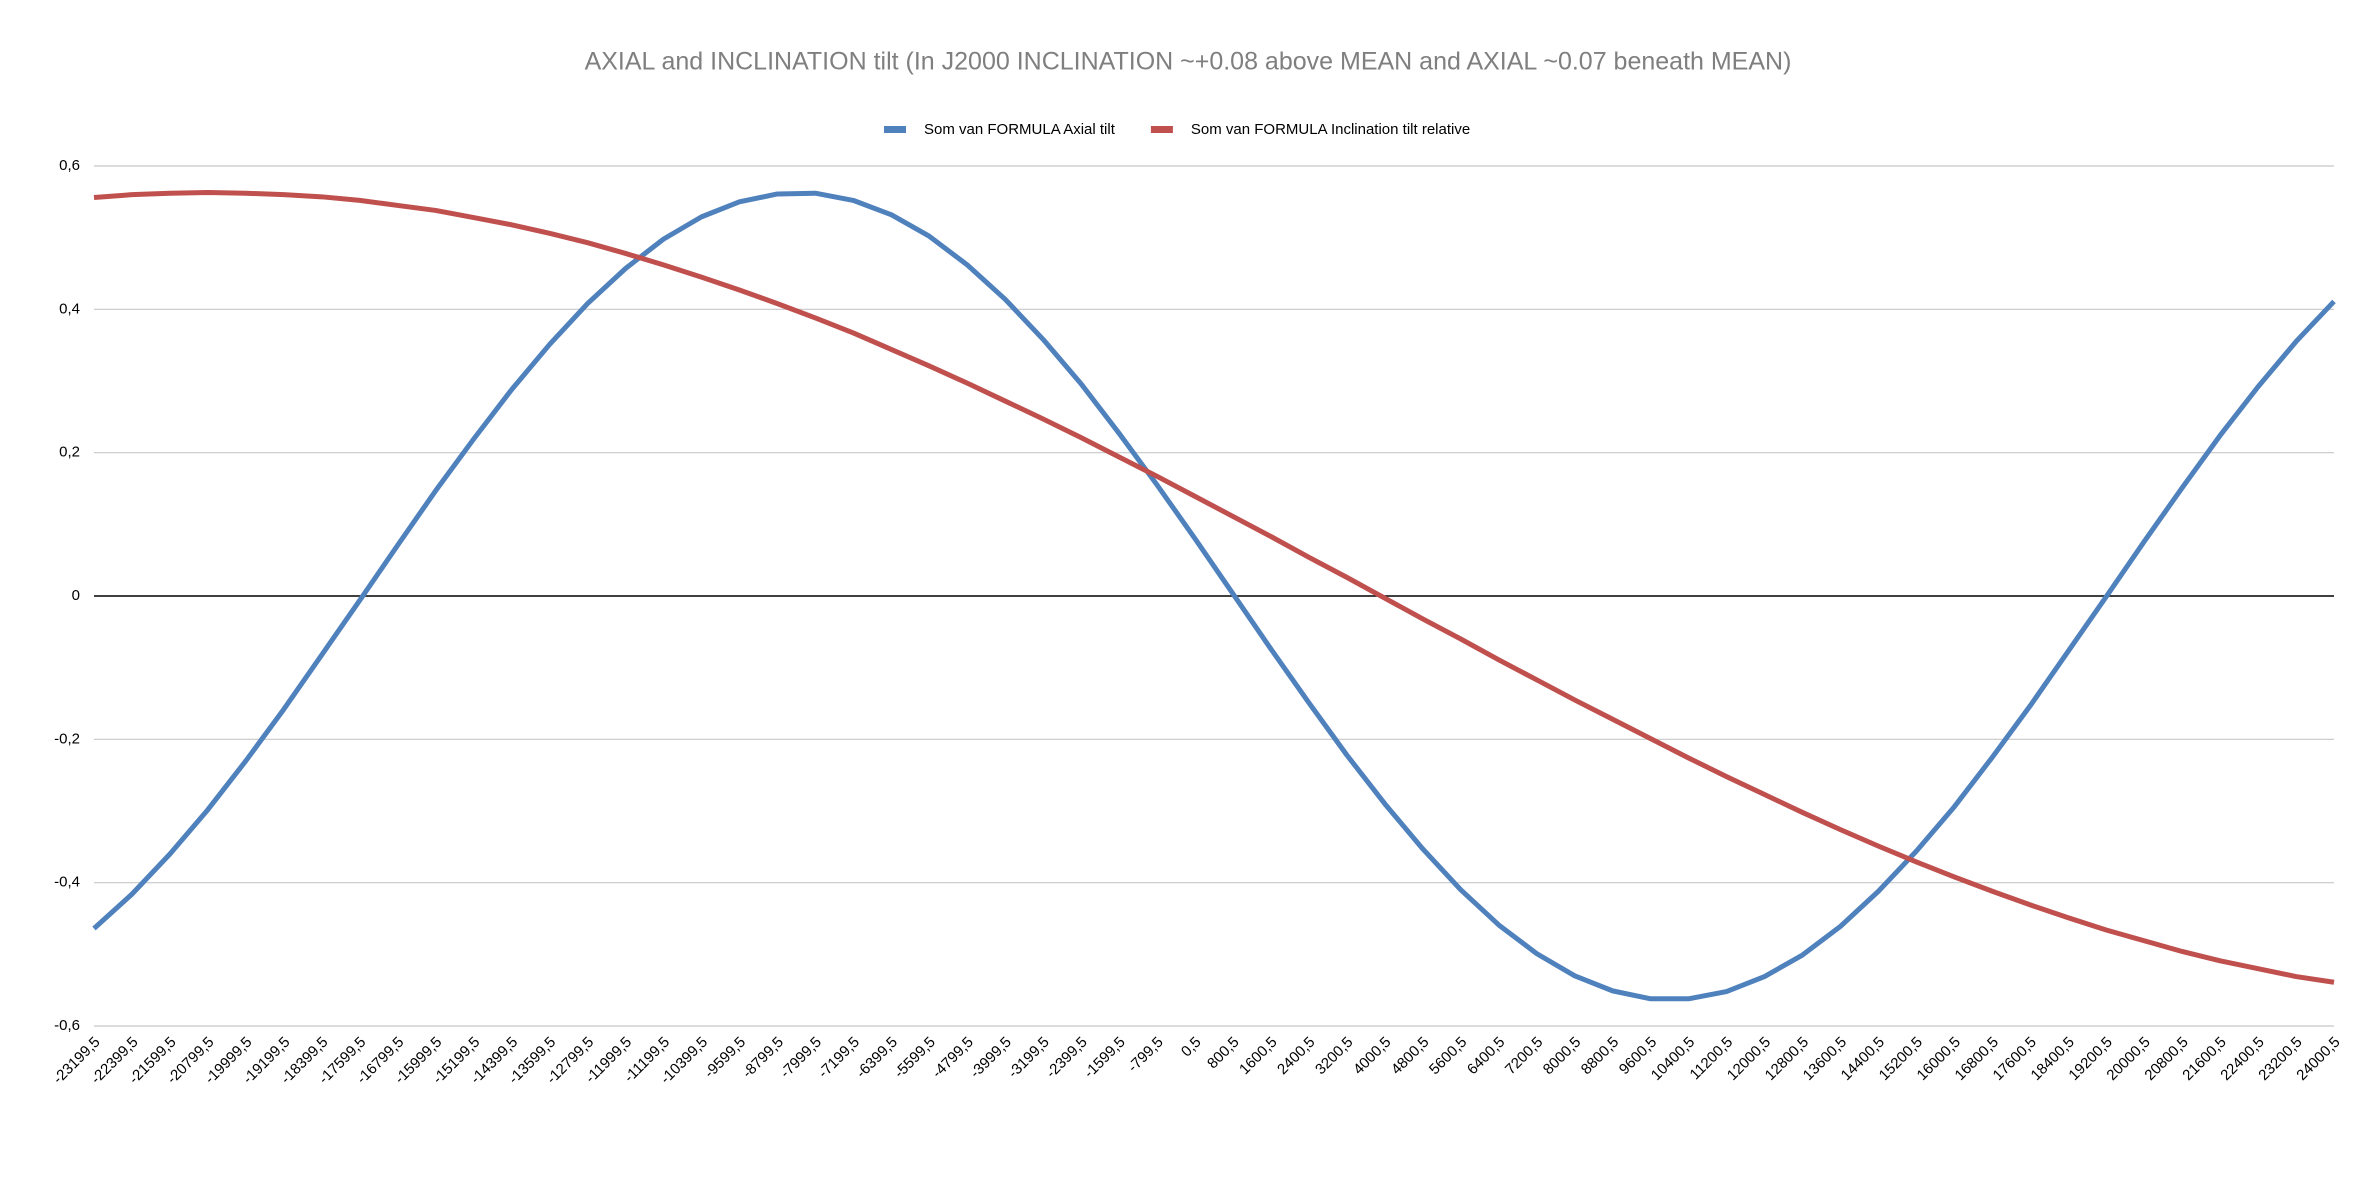 This screenshot has width=2354, height=1178. Describe the element at coordinates (1067, 1058) in the screenshot. I see `x-tick-label: -2399,5` at that location.